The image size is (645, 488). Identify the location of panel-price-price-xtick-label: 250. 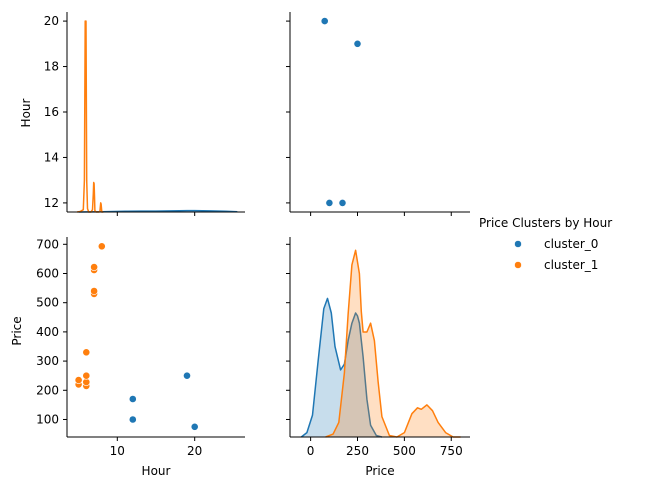
(357, 451).